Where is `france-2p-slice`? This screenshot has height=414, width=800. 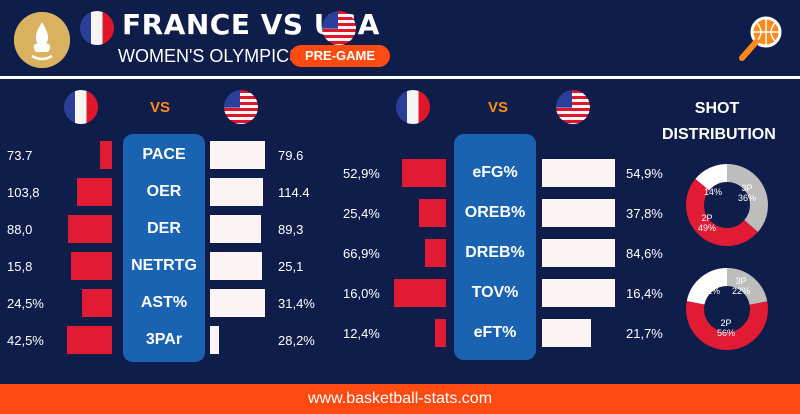
france-2p-slice is located at coordinates (727, 205).